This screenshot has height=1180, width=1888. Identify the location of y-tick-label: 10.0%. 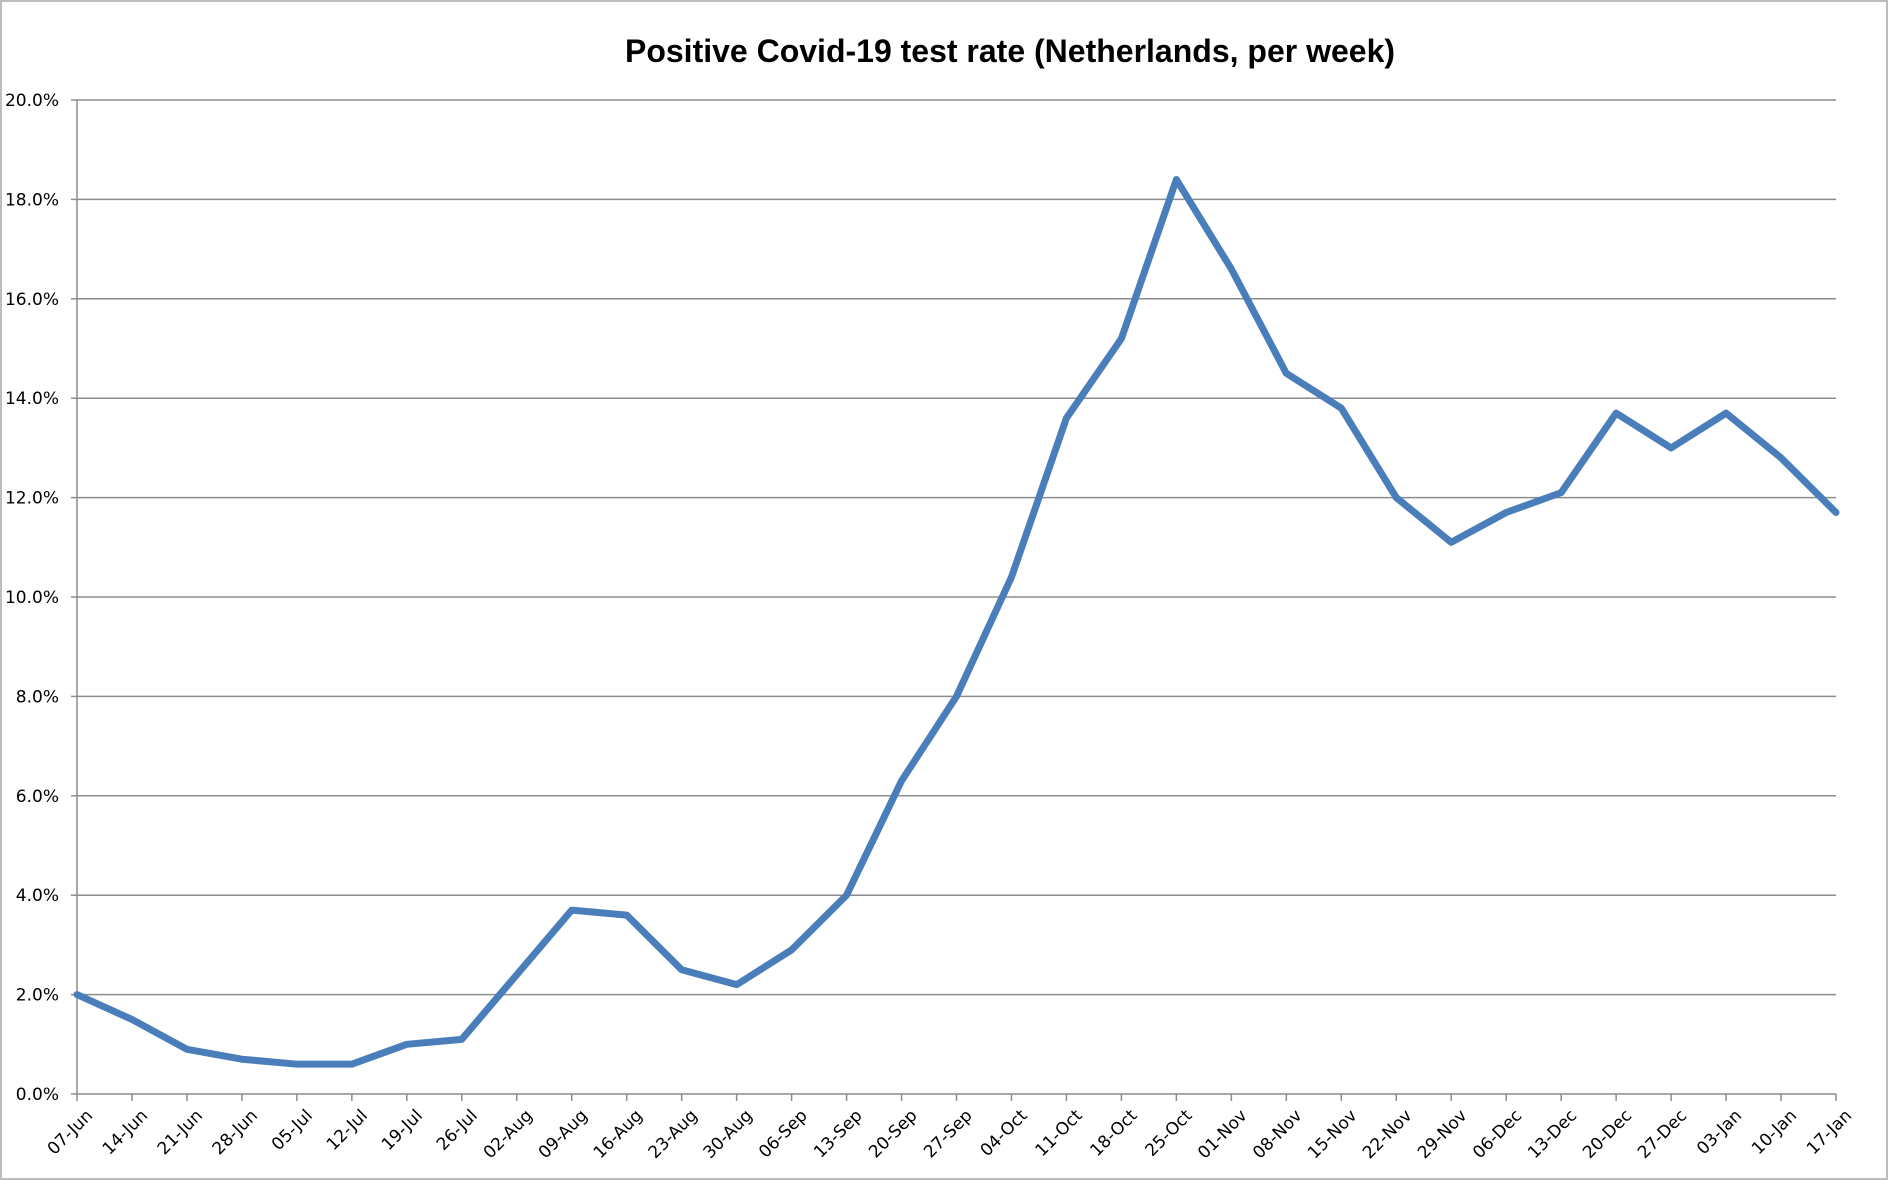
(32, 598).